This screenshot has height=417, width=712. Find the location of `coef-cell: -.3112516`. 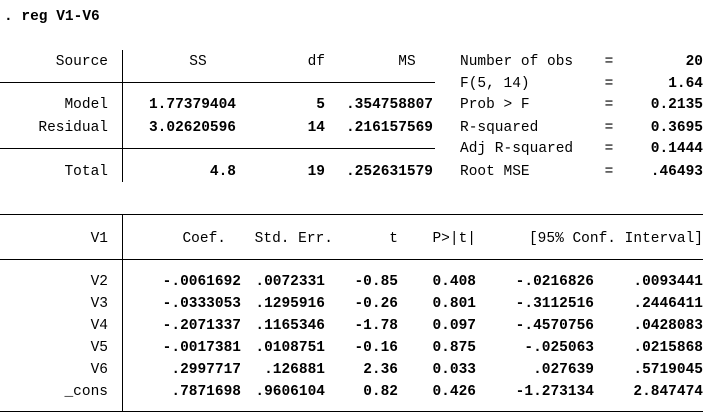

coef-cell: -.3112516 is located at coordinates (555, 304).